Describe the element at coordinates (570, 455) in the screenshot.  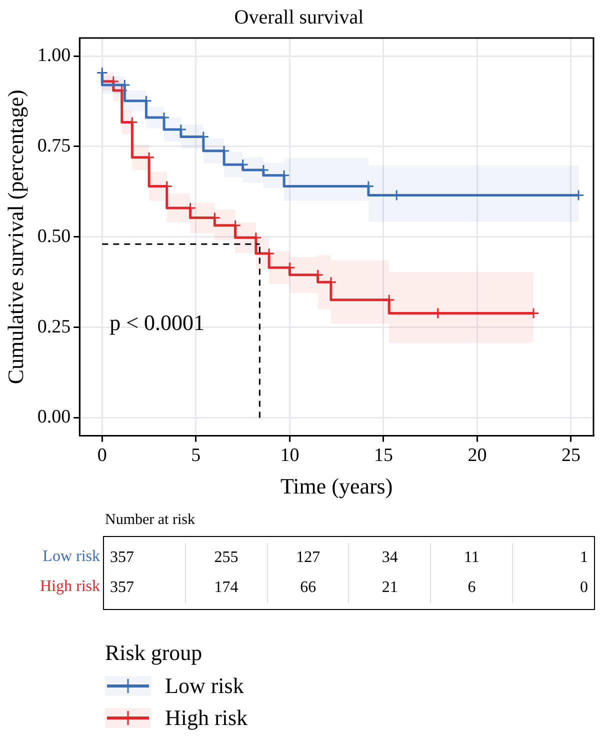
I see `x-tick-label: 25` at that location.